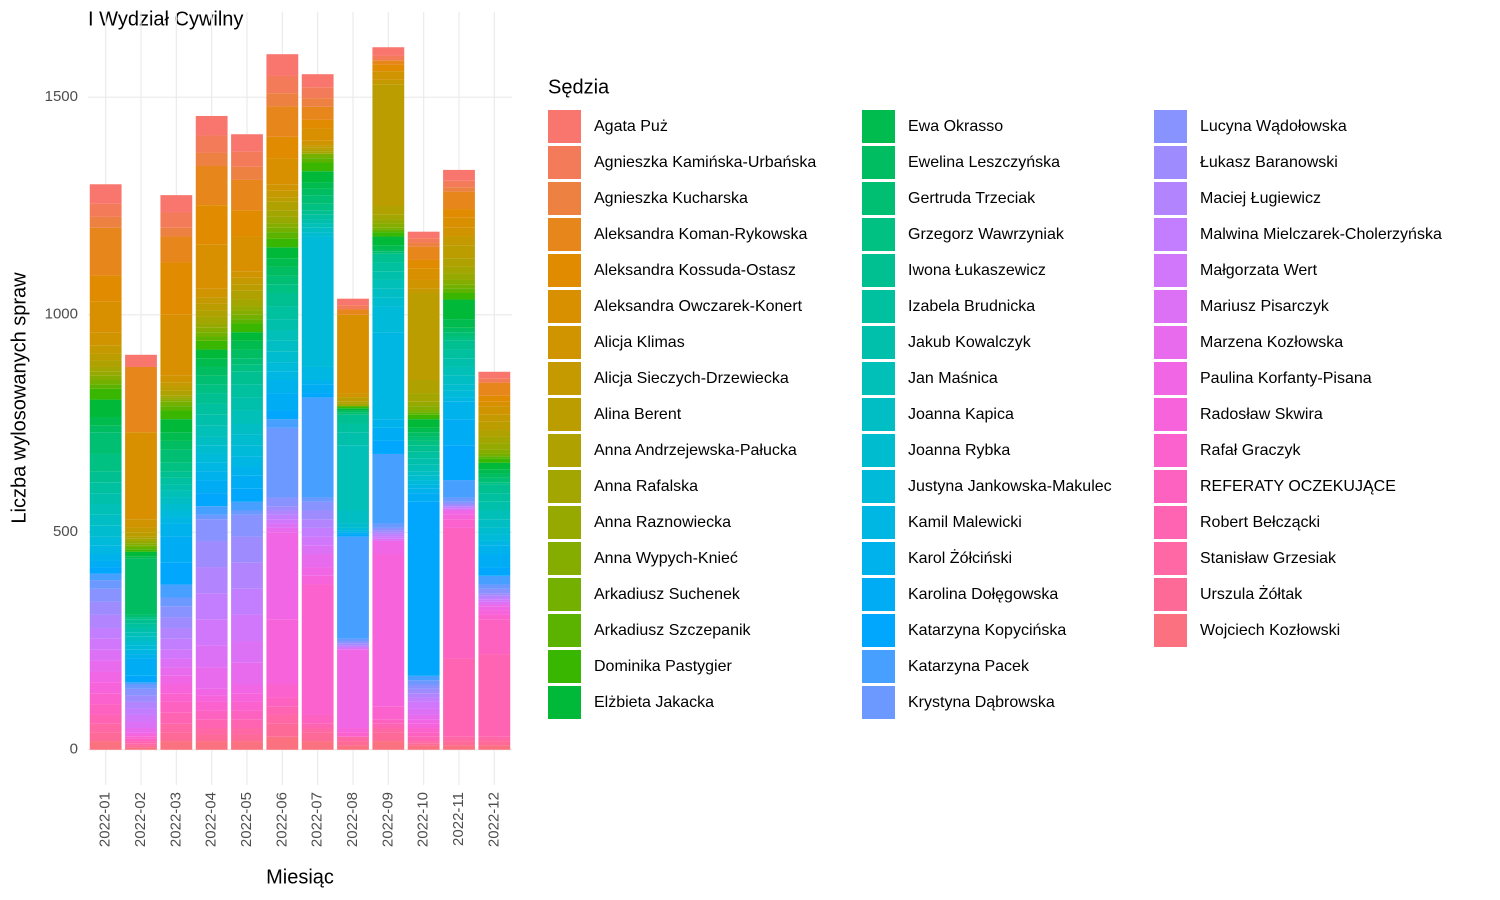 The height and width of the screenshot is (900, 1500). Describe the element at coordinates (175, 819) in the screenshot. I see `x-tick-label: 2022-03` at that location.